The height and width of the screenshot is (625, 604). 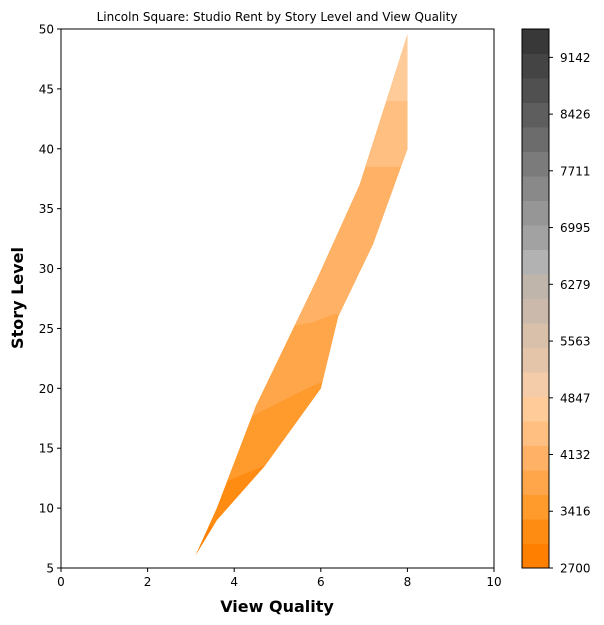 I want to click on x-axis: 0 2 4 6 8 10, so click(x=279, y=578).